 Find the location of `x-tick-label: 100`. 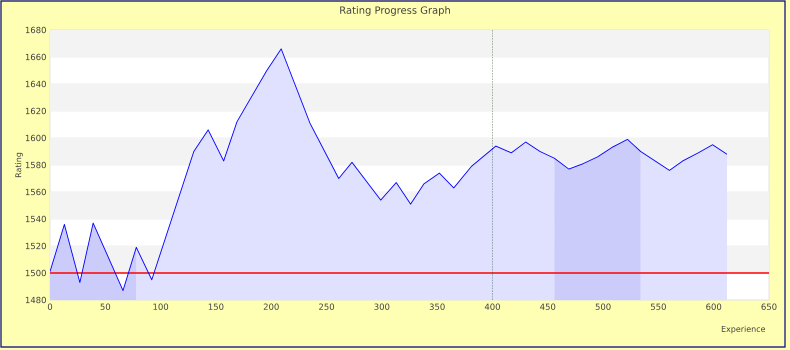

x-tick-label: 100 is located at coordinates (160, 307).